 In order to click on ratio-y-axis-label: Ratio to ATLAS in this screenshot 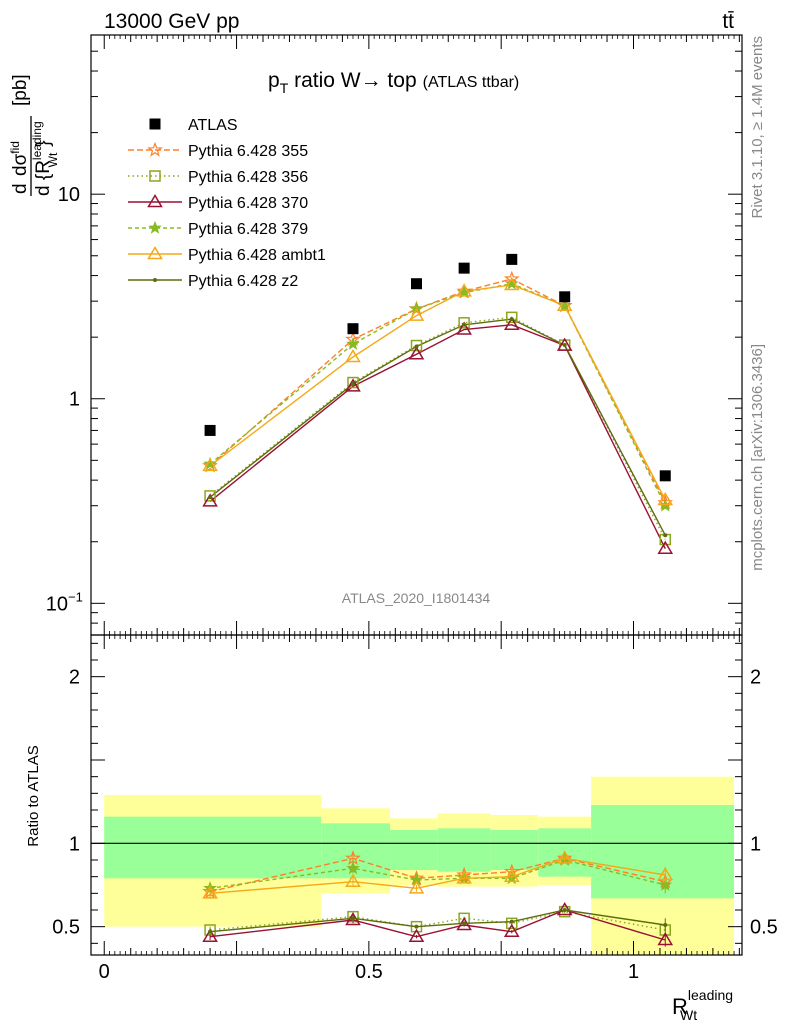, I will do `click(33, 795)`.